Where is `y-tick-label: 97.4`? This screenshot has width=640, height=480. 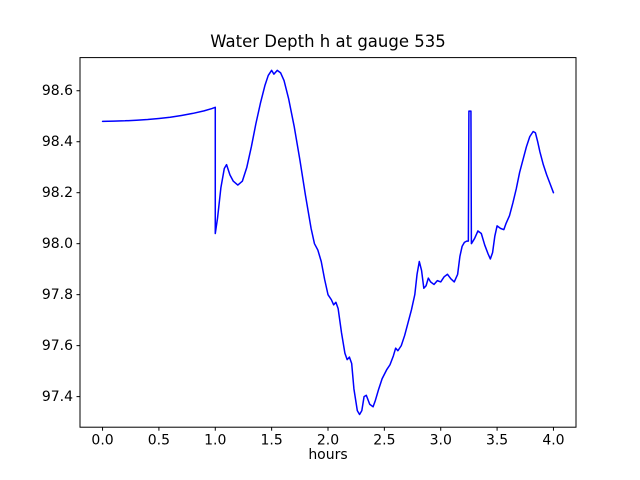 y-tick-label: 97.4 is located at coordinates (57, 397).